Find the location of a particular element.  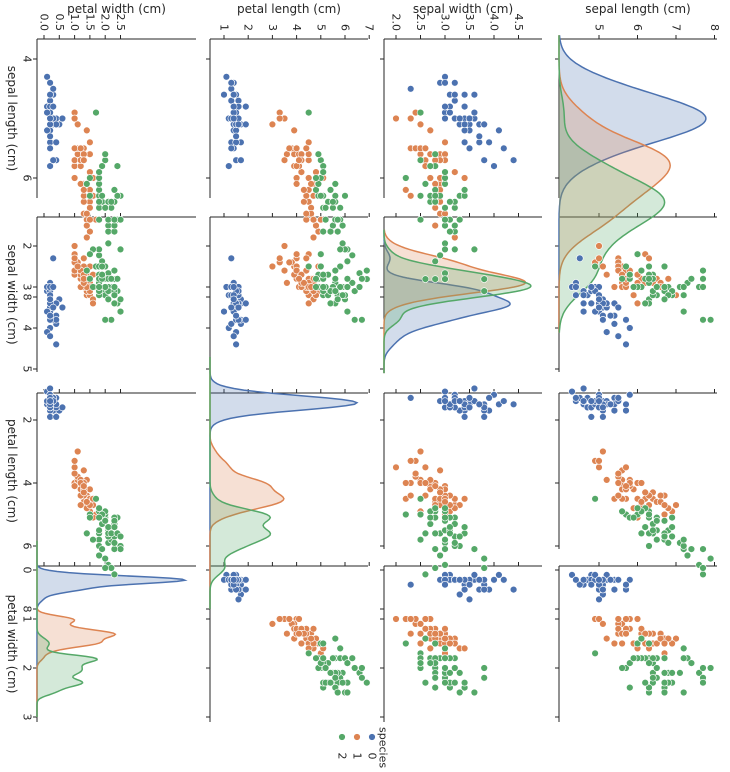

row-label-sepal-width: sepal width (cm) is located at coordinates (12, 294).